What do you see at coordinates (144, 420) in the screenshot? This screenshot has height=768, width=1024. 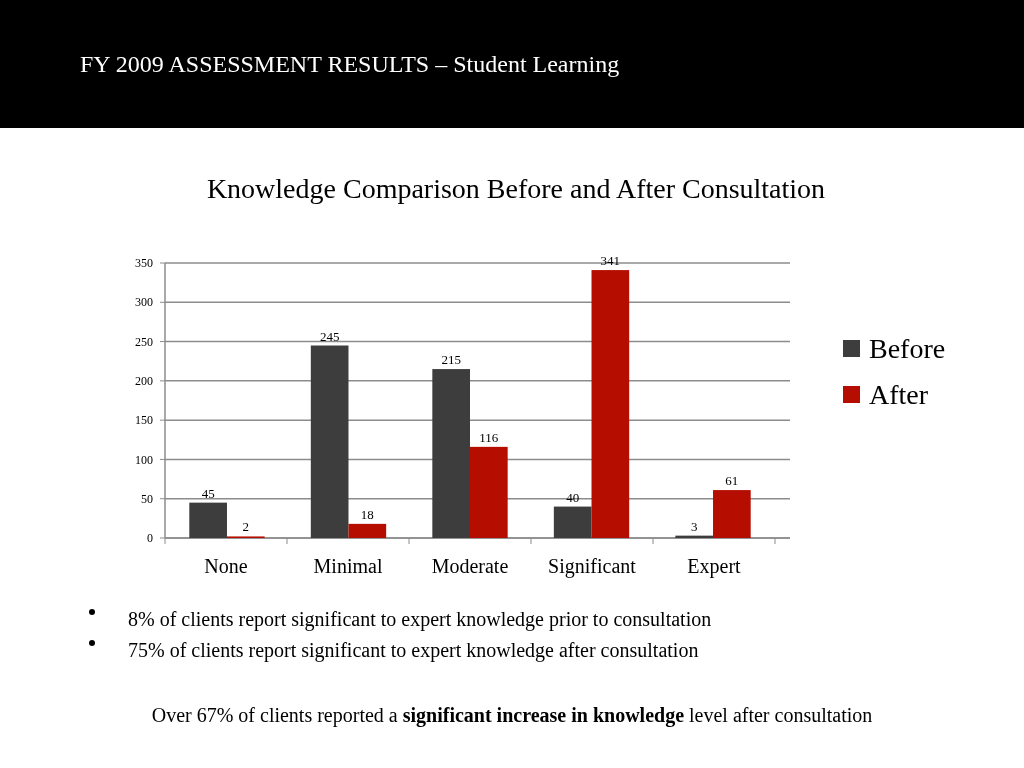 I see `y-tick-label: 150` at bounding box center [144, 420].